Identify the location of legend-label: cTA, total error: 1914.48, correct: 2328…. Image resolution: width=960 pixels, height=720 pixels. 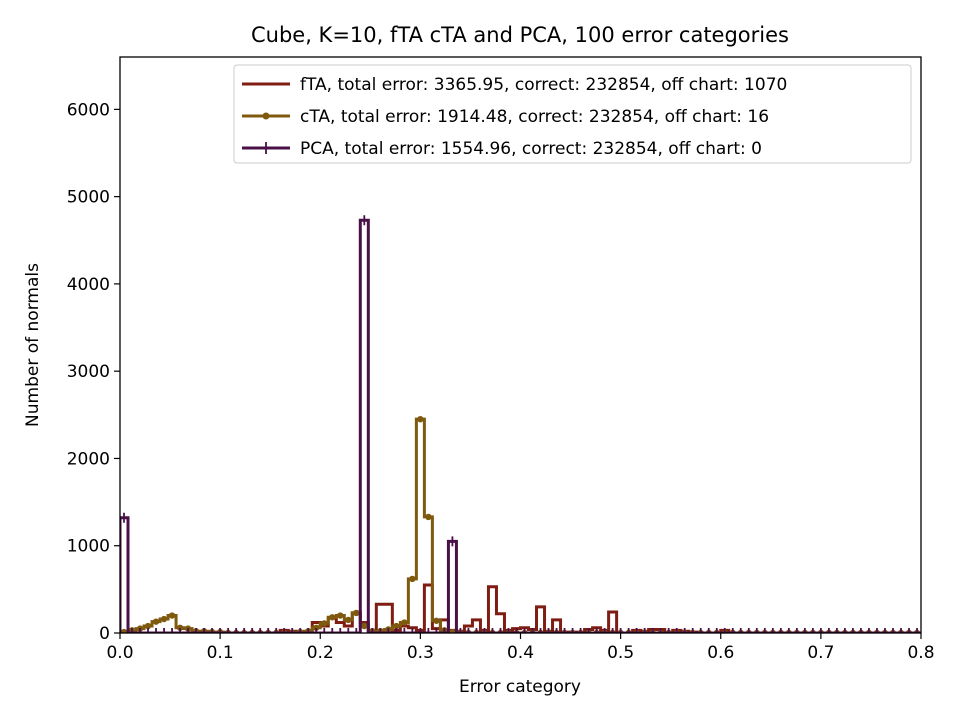
(534, 117).